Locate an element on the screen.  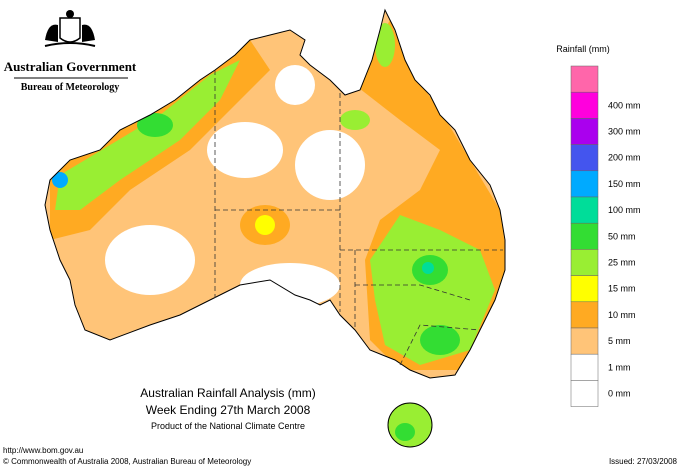
caption-line3: Product of the National Climate Centre is located at coordinates (228, 426).